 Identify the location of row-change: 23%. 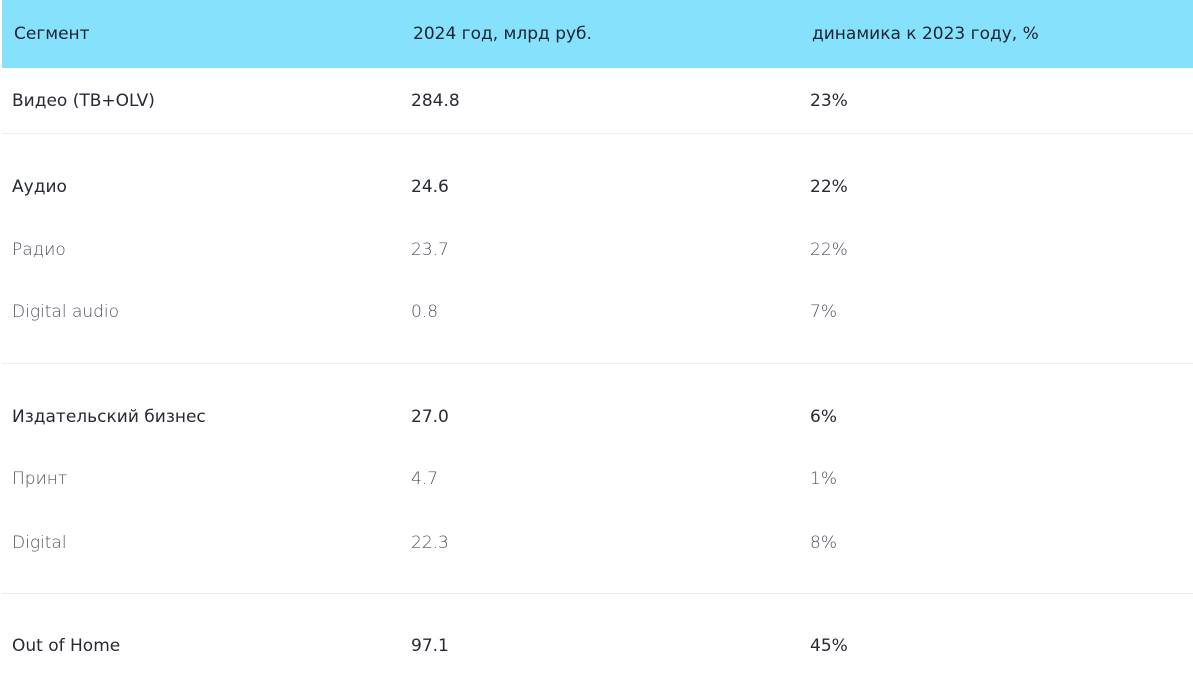
(829, 101).